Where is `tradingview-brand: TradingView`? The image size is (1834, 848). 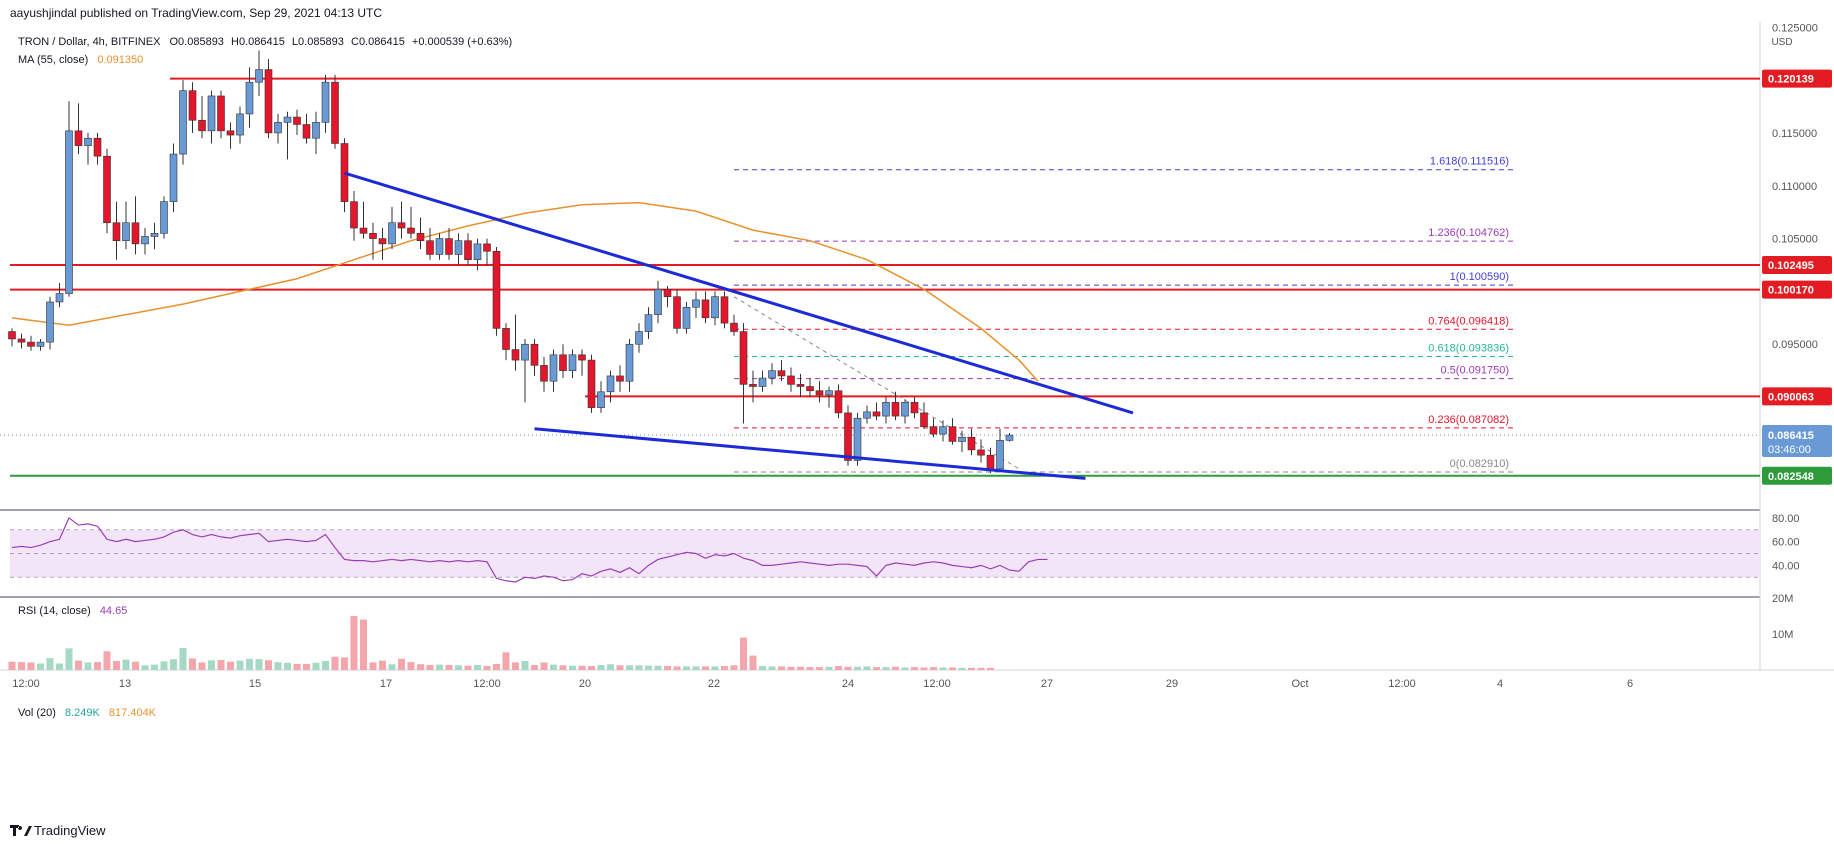 tradingview-brand: TradingView is located at coordinates (70, 830).